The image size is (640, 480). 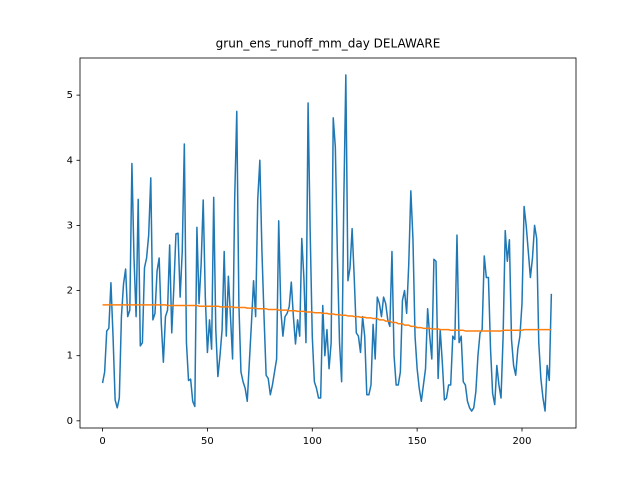 What do you see at coordinates (70, 160) in the screenshot?
I see `y-tick-label: 4` at bounding box center [70, 160].